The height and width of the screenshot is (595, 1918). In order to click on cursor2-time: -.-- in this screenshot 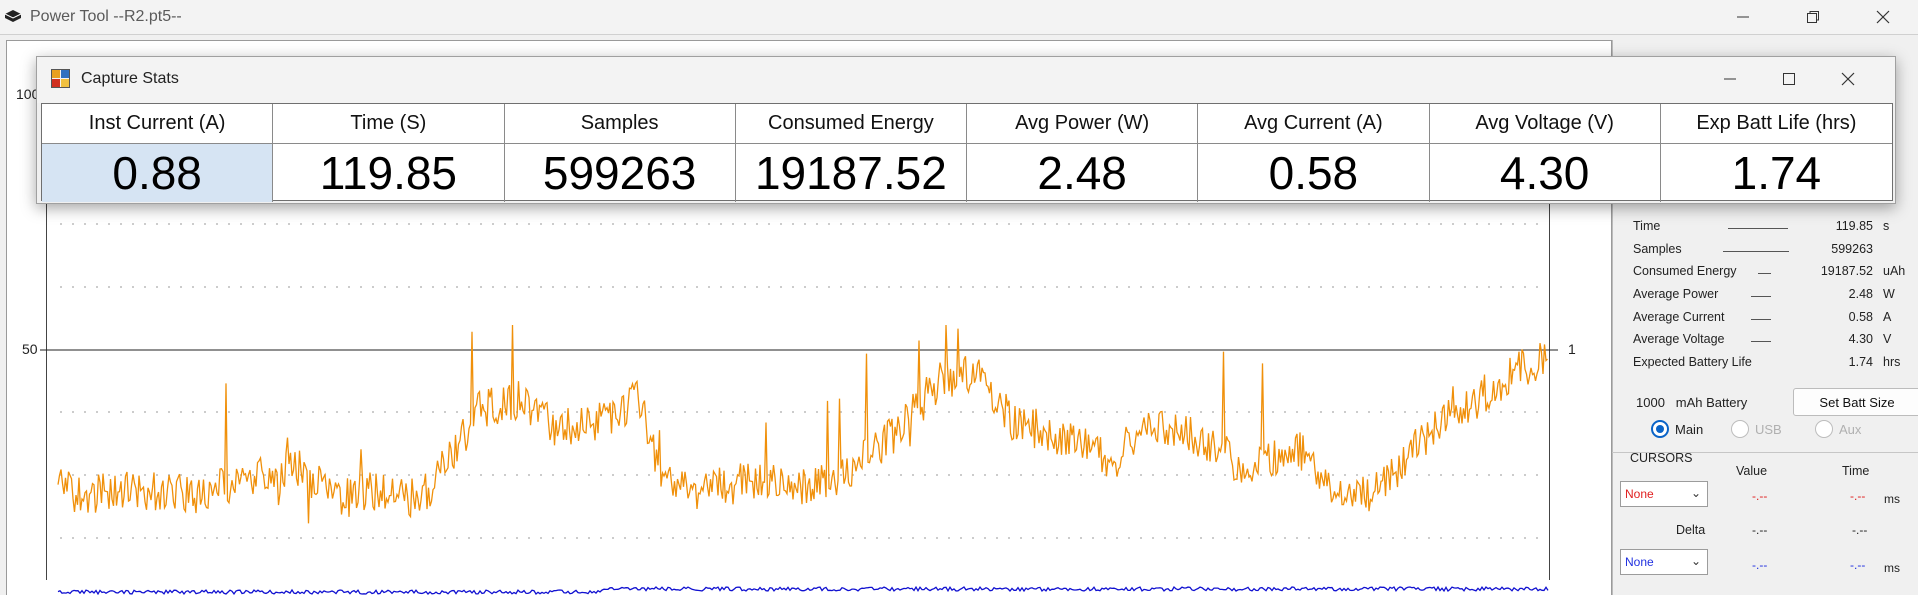, I will do `click(1858, 565)`.